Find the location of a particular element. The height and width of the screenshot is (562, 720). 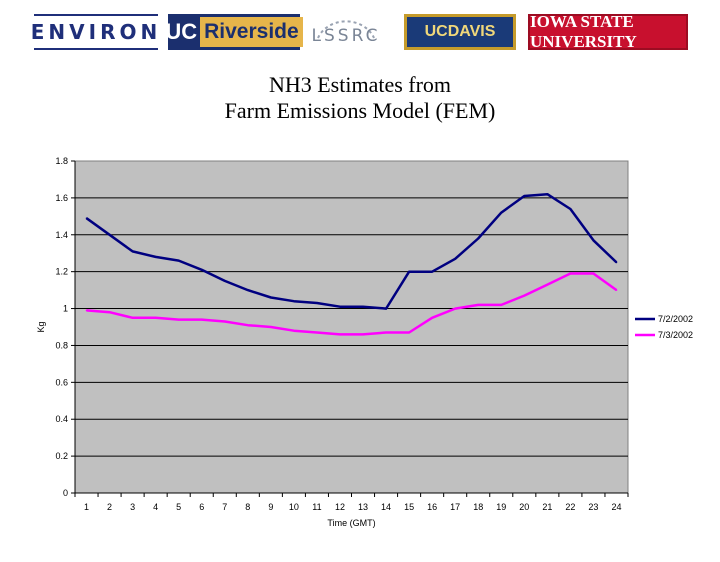

y-tick-label: 0.2 is located at coordinates (61, 456).